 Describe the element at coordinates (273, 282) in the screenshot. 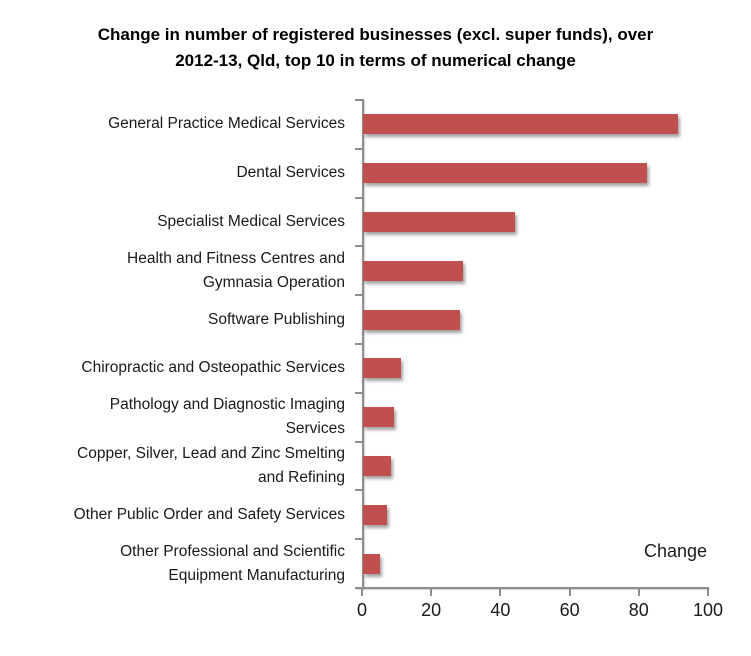

I see `category-label-line: Gymnasia Operation` at that location.